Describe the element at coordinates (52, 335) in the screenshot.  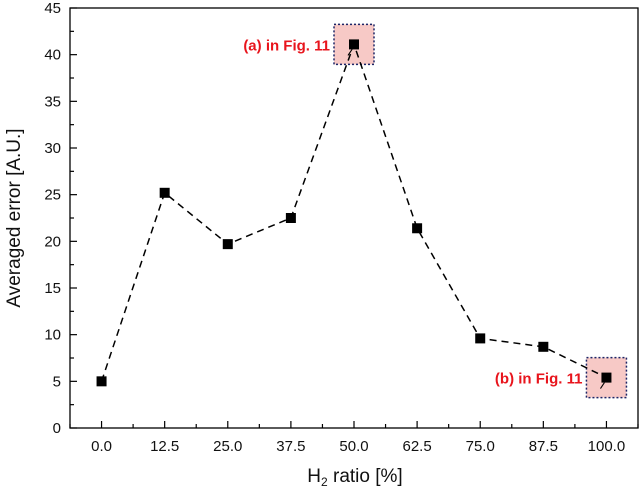
I see `y-tick-label: 10` at that location.